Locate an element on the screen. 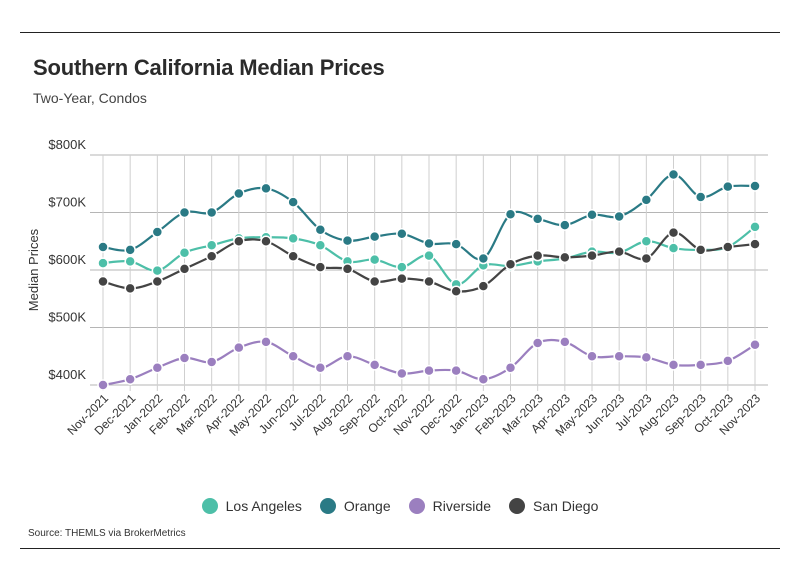 The image size is (800, 575). y-tick-label: $400K is located at coordinates (67, 374).